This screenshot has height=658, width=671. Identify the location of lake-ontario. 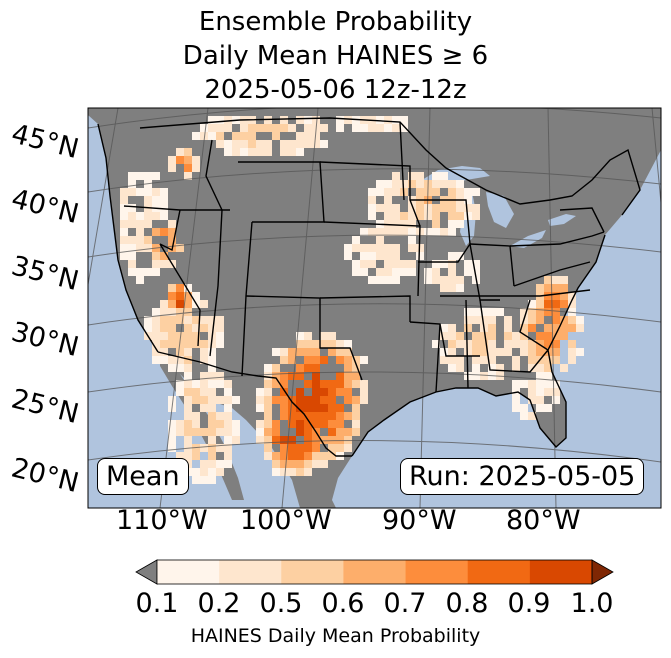
(562, 220).